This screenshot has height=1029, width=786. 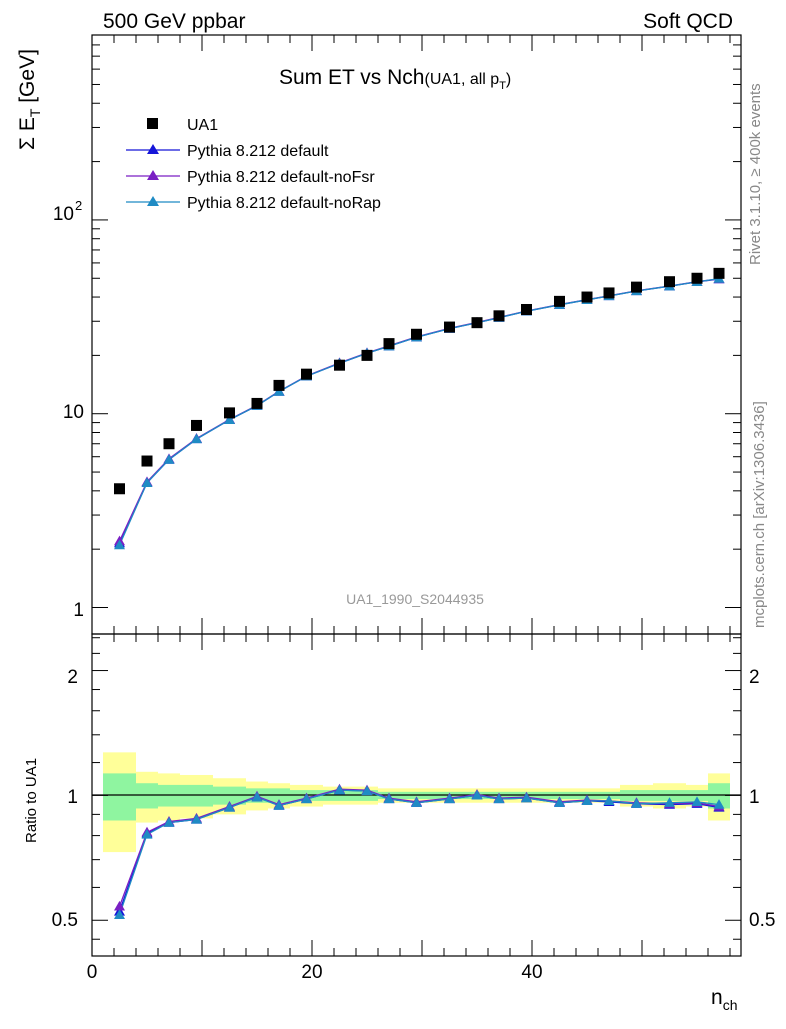 I want to click on main-ylabel: Σ ET [GeV], so click(x=29, y=99).